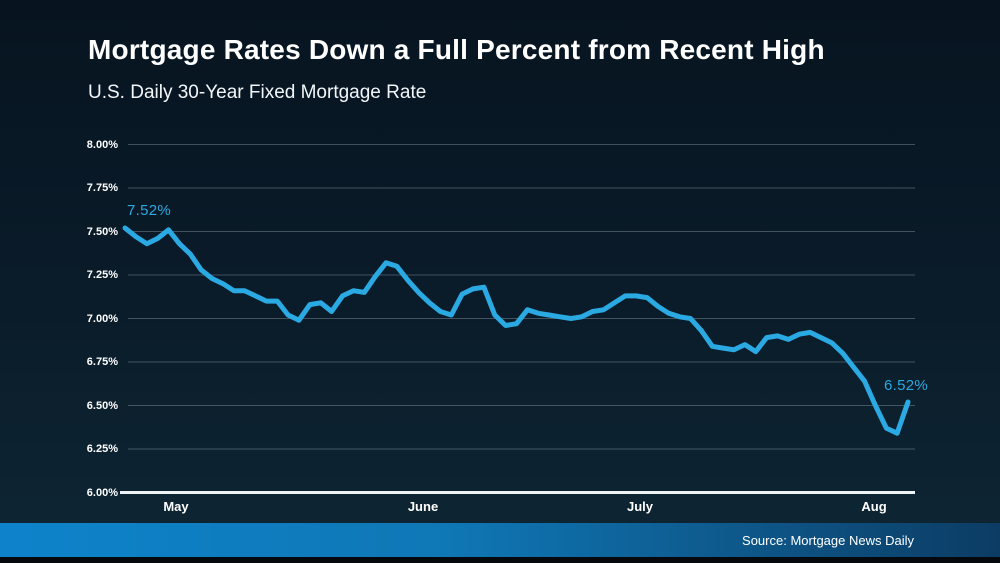 The height and width of the screenshot is (563, 1000). Describe the element at coordinates (149, 210) in the screenshot. I see `start-rate-annotation: 7.52%` at that location.